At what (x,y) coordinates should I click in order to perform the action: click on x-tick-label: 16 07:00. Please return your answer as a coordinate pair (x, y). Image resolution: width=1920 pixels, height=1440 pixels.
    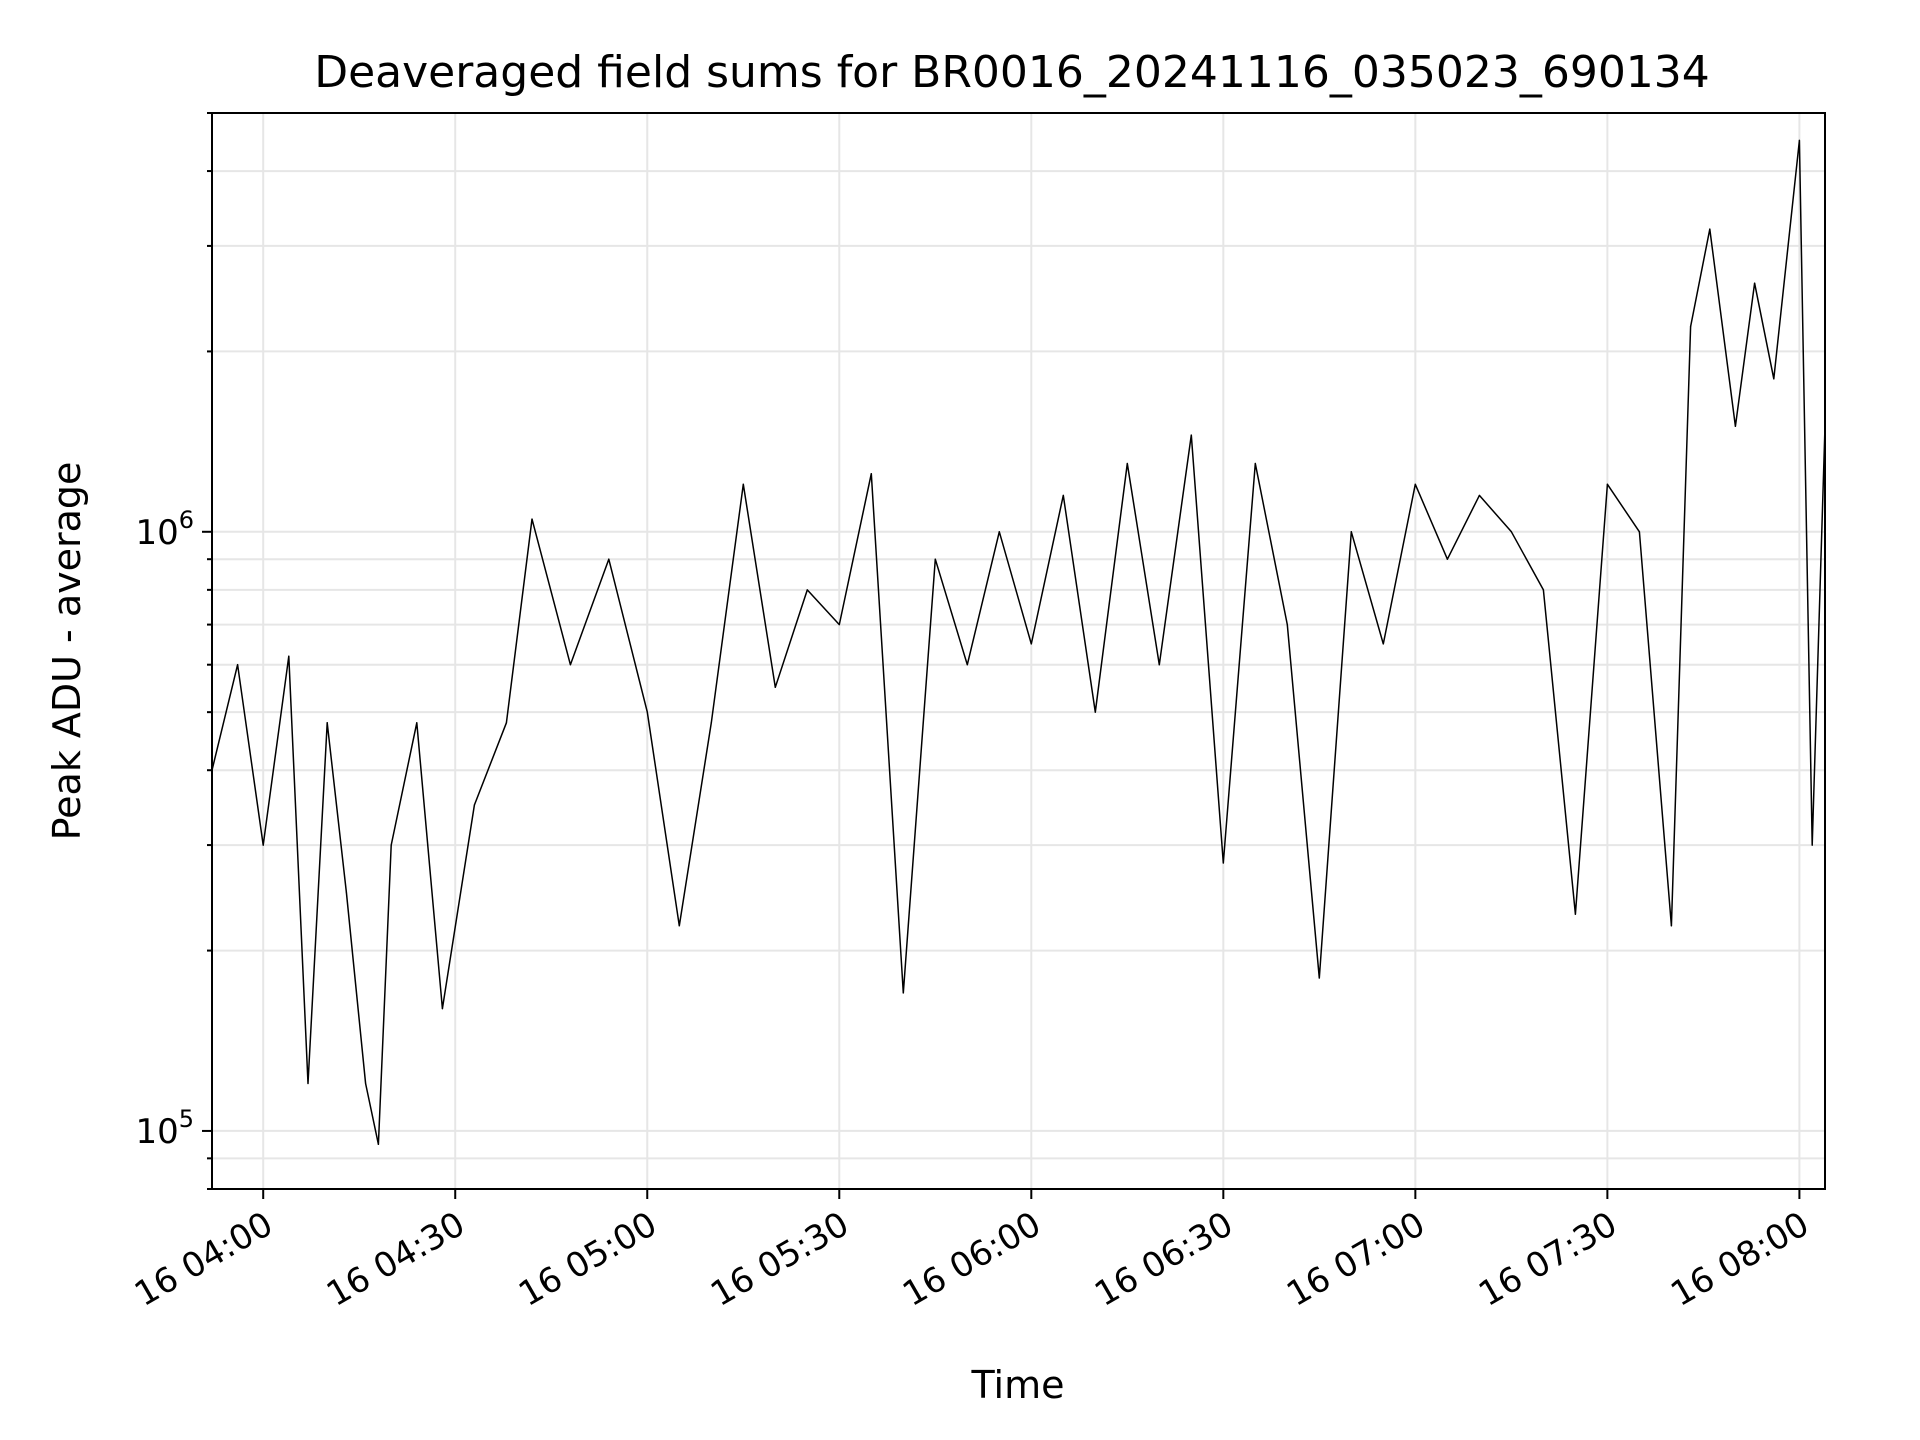
    Looking at the image, I should click on (1356, 1259).